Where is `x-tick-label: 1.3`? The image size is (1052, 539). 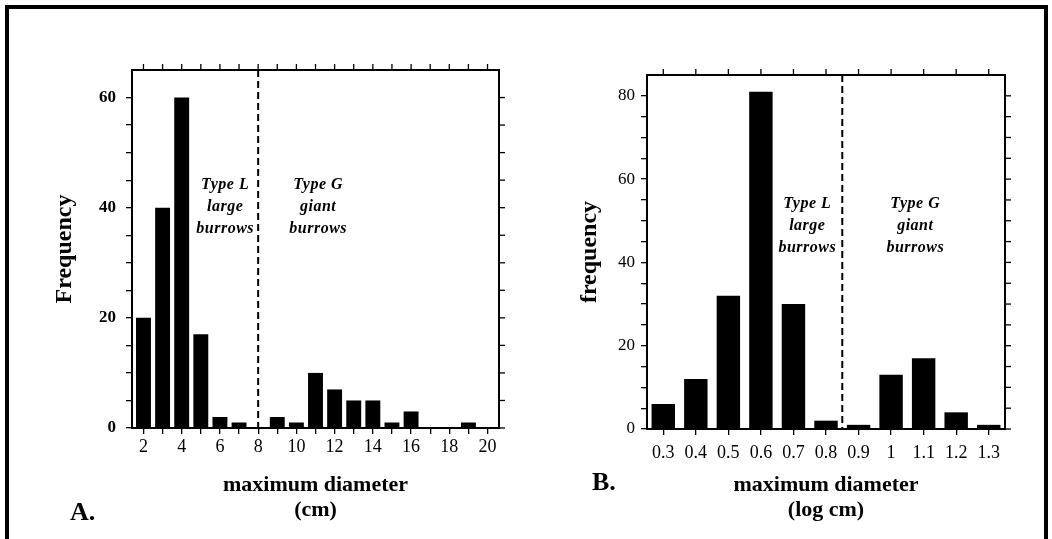
x-tick-label: 1.3 is located at coordinates (988, 451).